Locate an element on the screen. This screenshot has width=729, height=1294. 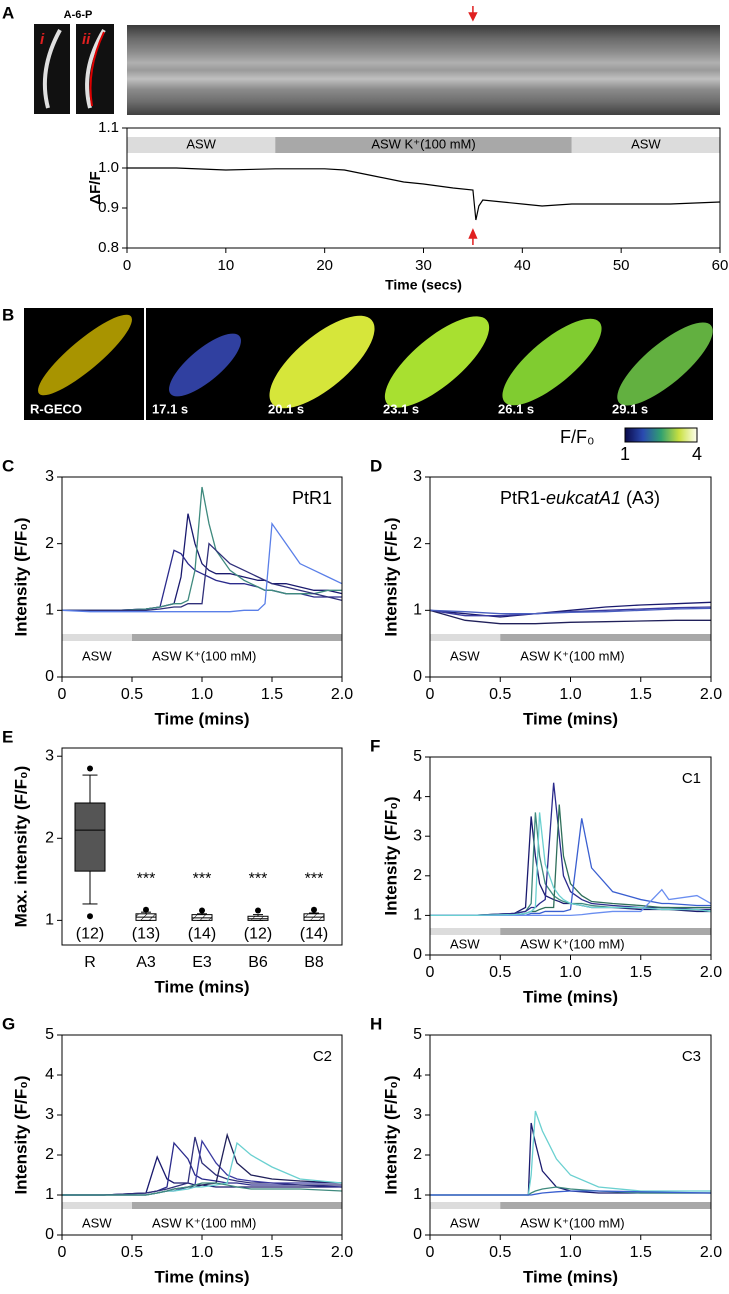
annotation-text: PtR1 is located at coordinates (312, 498).